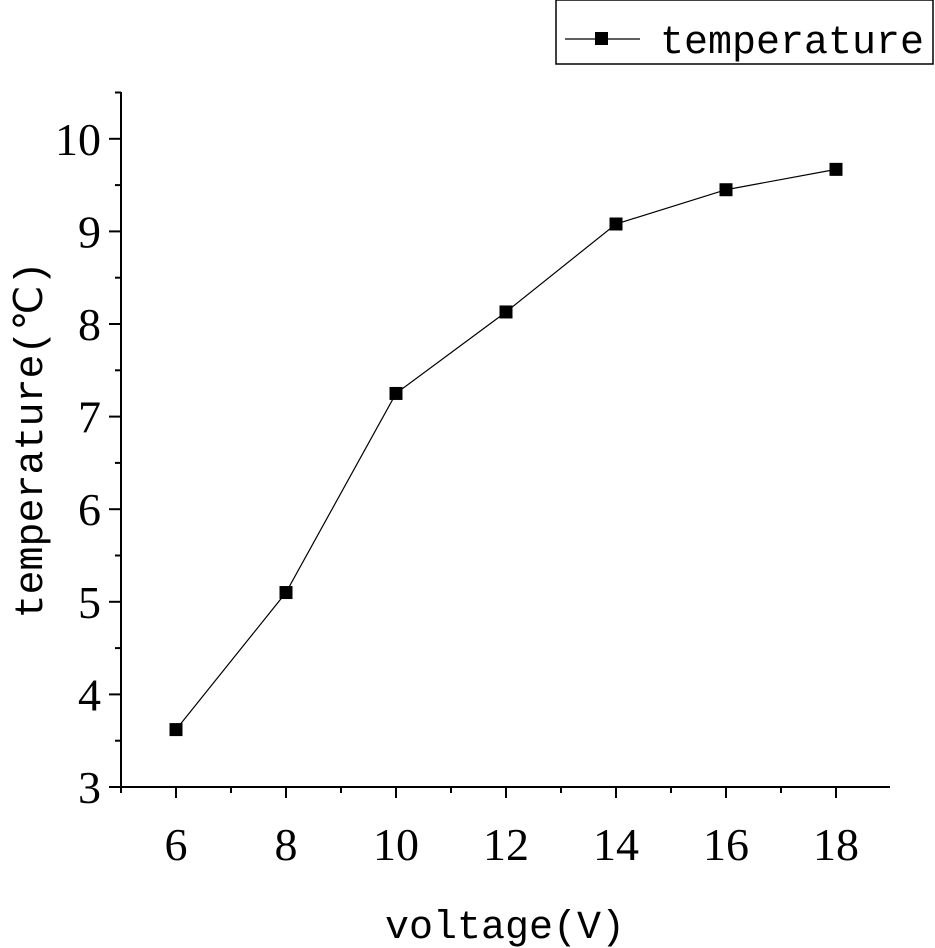 The height and width of the screenshot is (948, 935). I want to click on x-axis-title: voltage(V), so click(505, 927).